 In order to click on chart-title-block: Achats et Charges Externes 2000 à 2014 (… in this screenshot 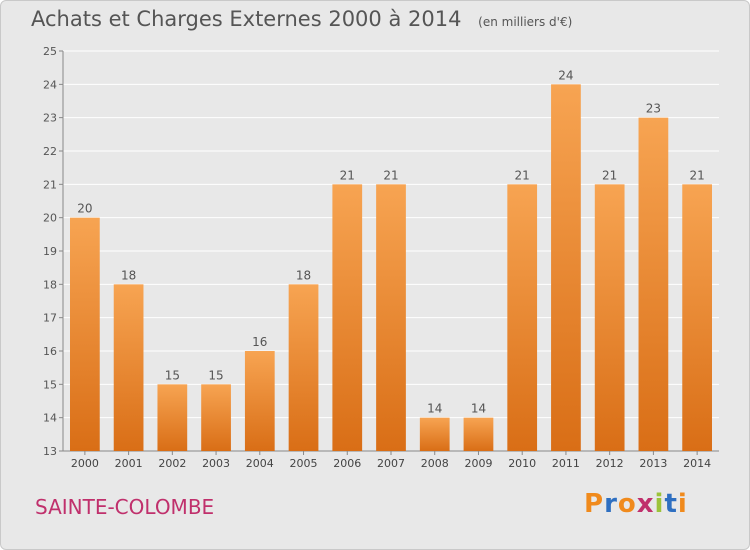, I will do `click(301, 19)`.